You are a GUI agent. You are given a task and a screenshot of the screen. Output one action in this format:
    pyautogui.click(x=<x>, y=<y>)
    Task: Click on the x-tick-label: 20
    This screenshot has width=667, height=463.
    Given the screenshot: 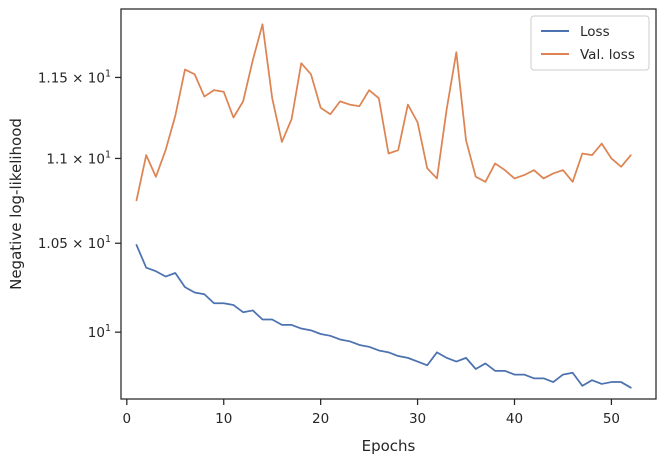 What is the action you would take?
    pyautogui.click(x=320, y=419)
    